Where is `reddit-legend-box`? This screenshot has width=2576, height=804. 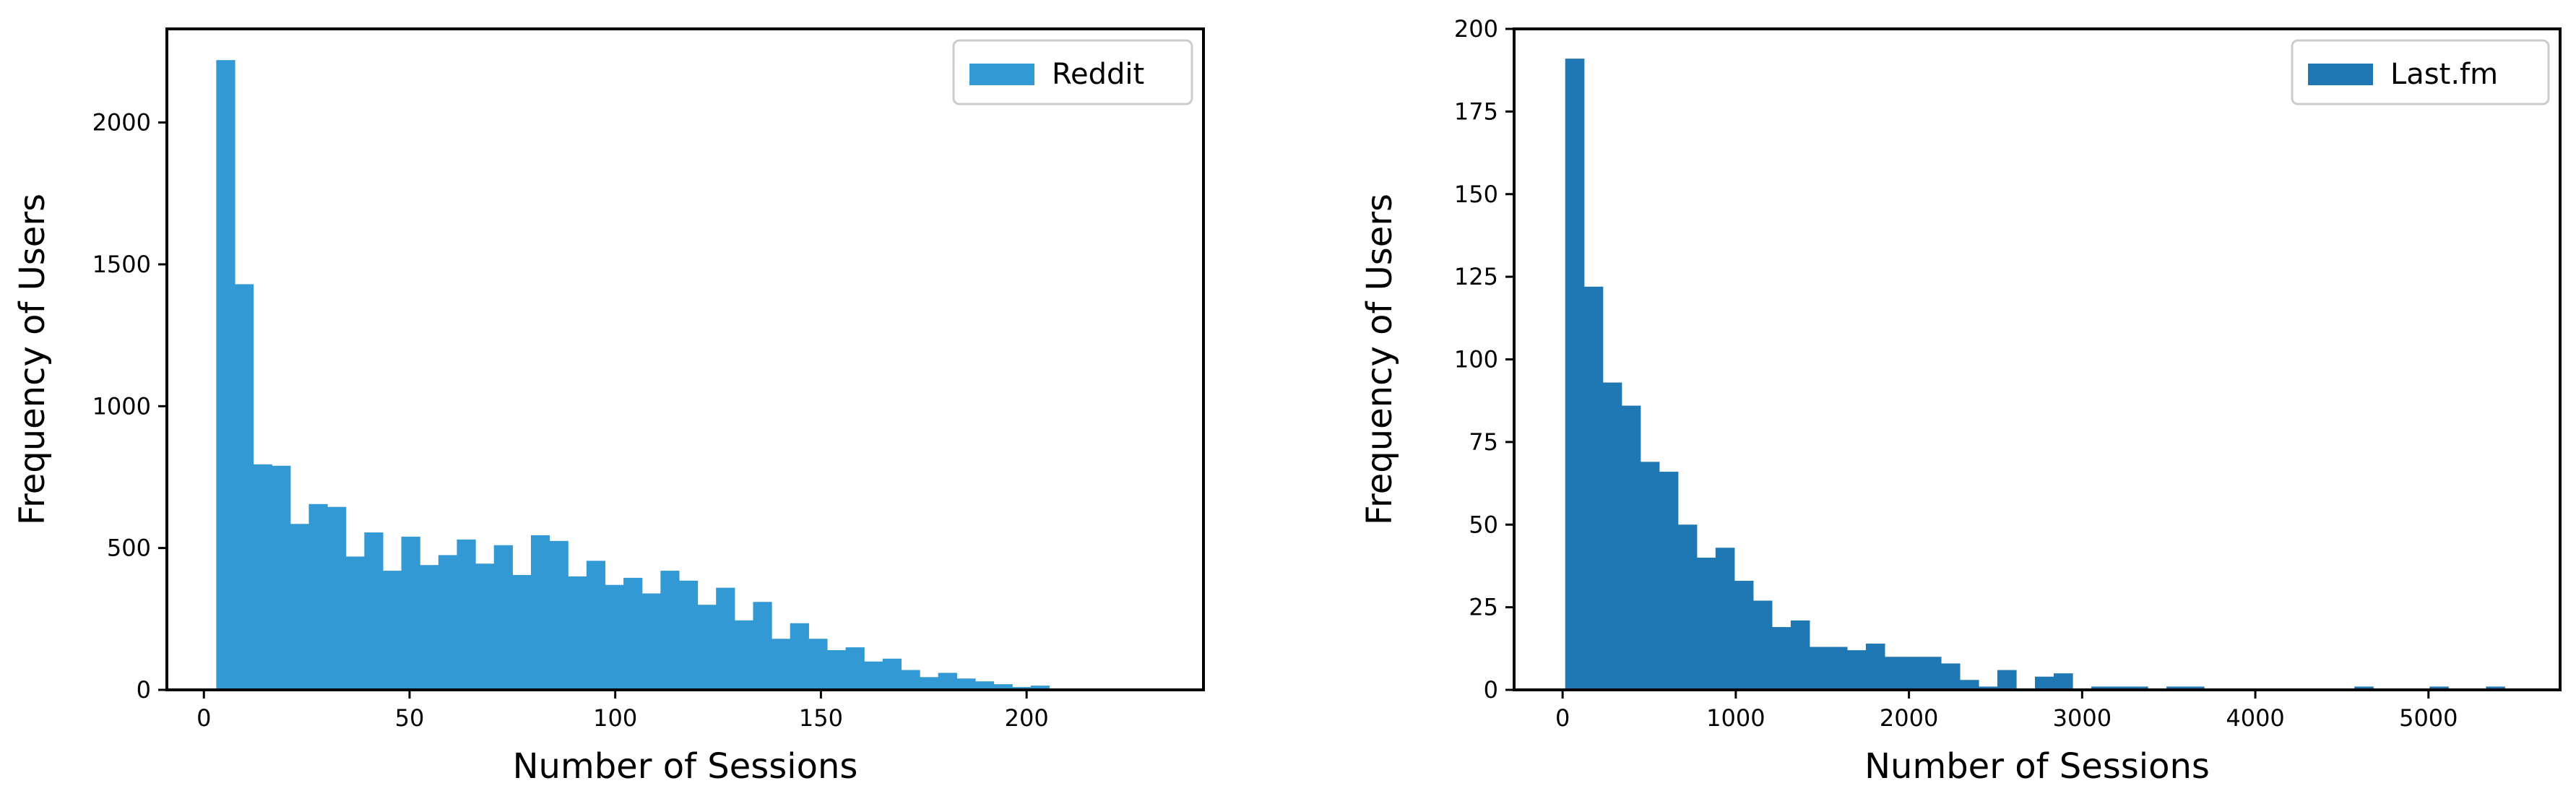 reddit-legend-box is located at coordinates (1072, 72).